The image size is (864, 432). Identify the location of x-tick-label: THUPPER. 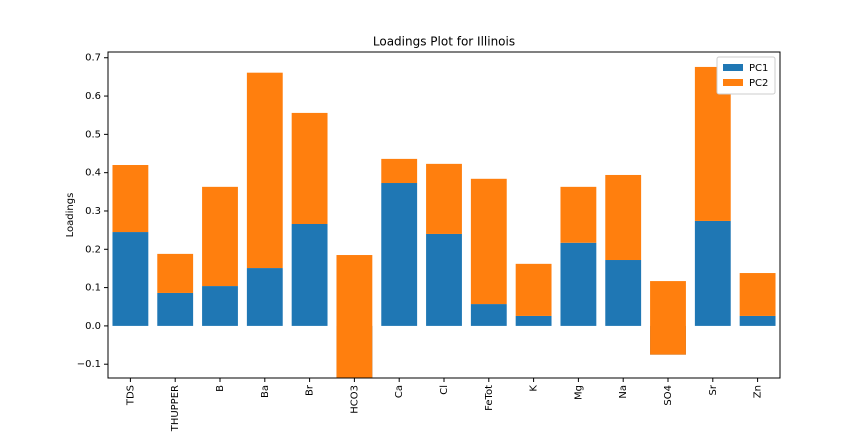
(175, 408).